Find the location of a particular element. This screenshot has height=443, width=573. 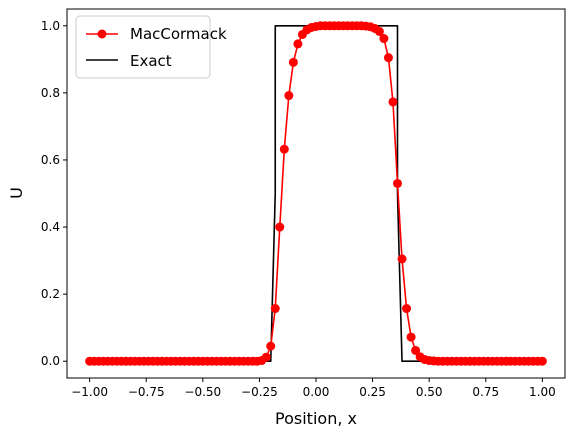

x-tick-label: 0.75 is located at coordinates (485, 392).